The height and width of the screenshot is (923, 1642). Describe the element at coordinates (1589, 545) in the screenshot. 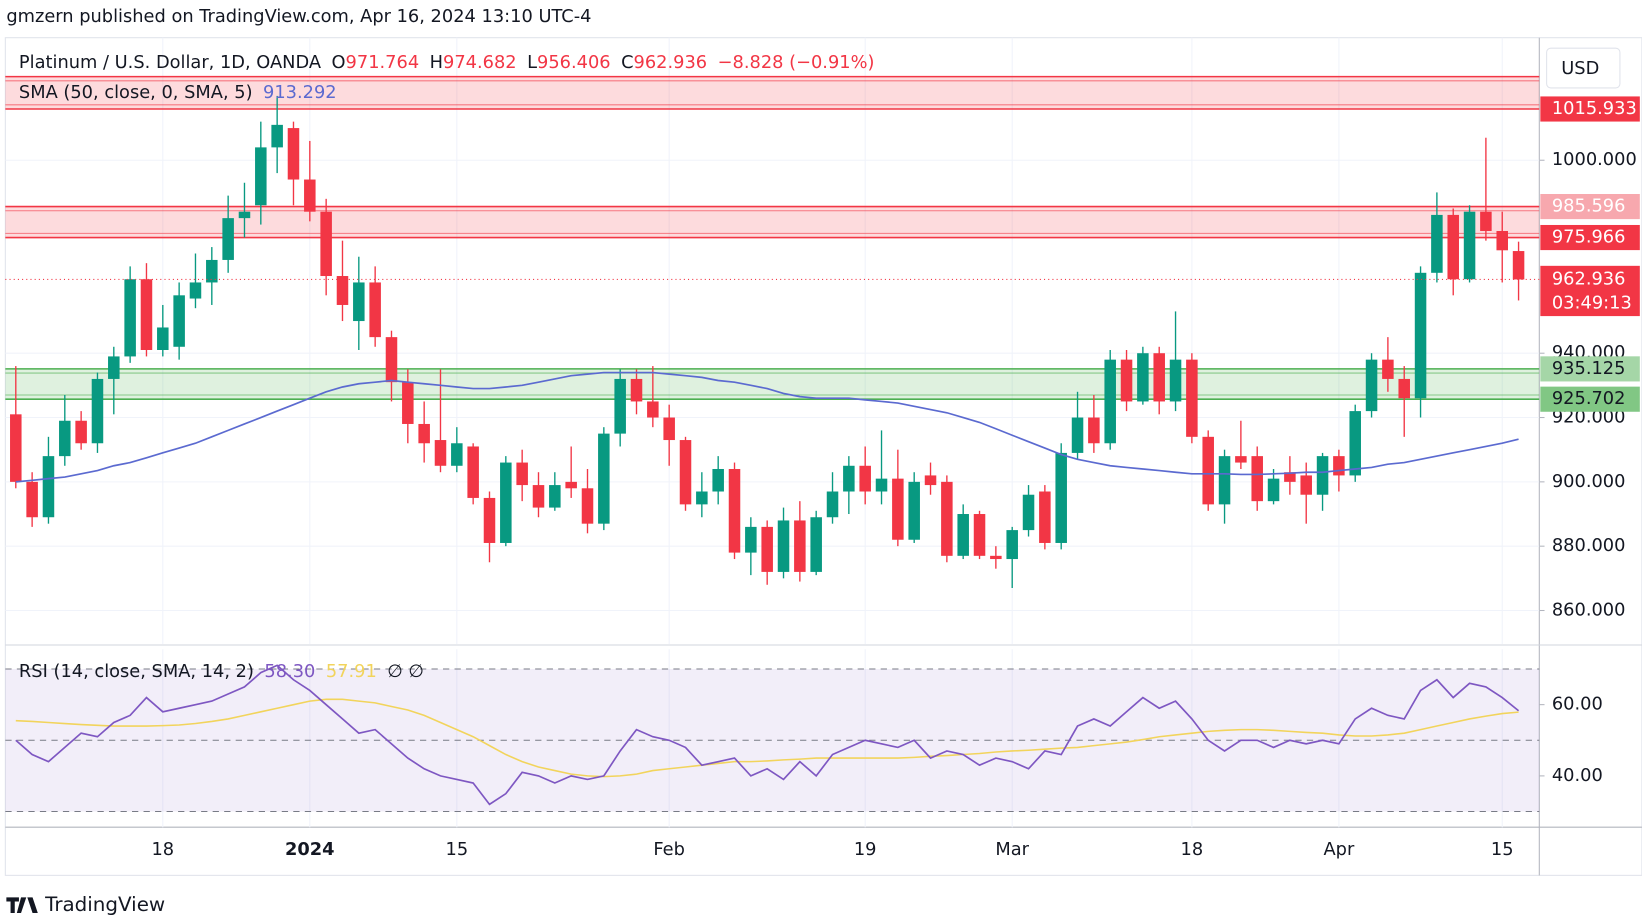

I see `y-tick-label: 880.000` at that location.